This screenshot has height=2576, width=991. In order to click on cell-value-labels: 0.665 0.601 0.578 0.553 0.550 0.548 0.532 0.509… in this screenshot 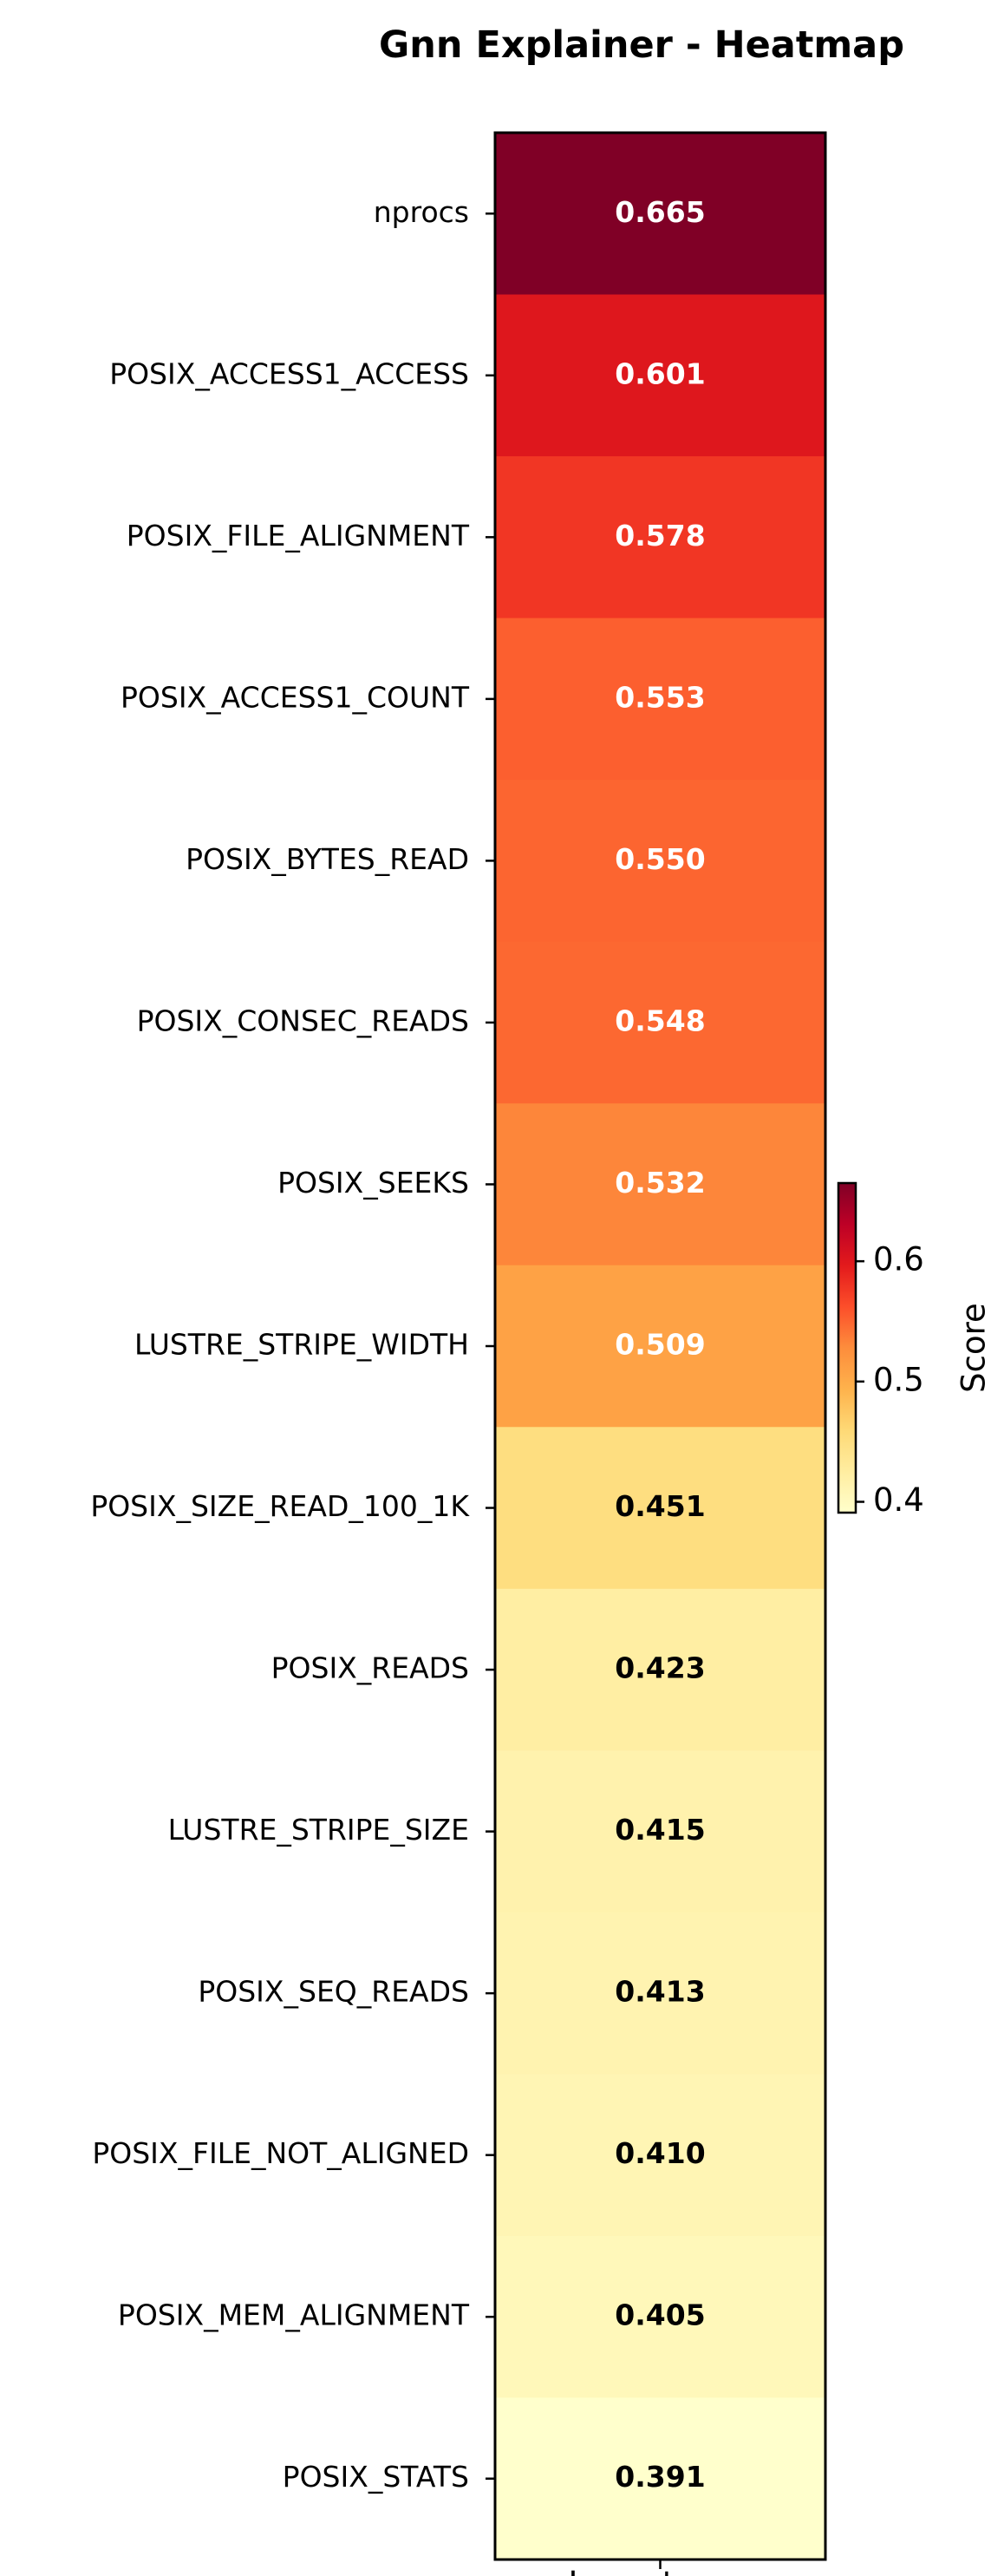, I will do `click(660, 1344)`.